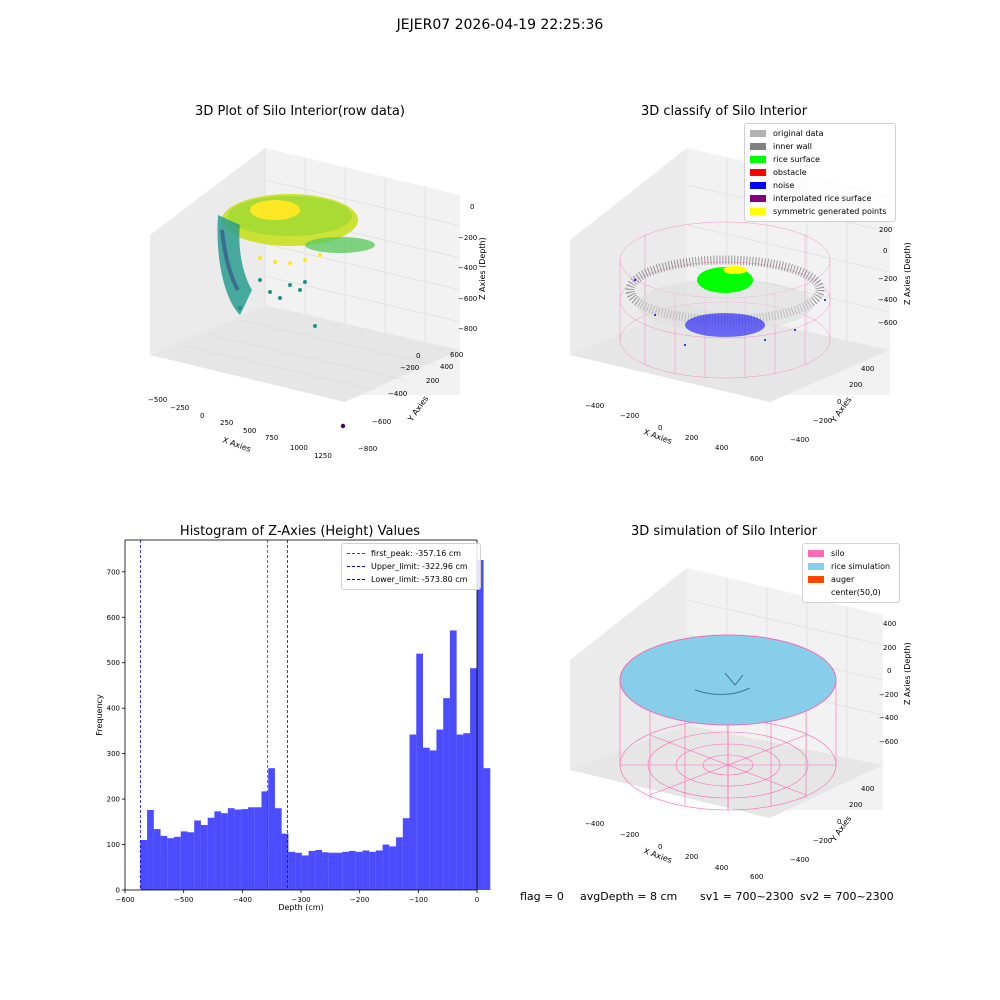 The image size is (1000, 1000). What do you see at coordinates (799, 860) in the screenshot?
I see `panel4-ytick: −400` at bounding box center [799, 860].